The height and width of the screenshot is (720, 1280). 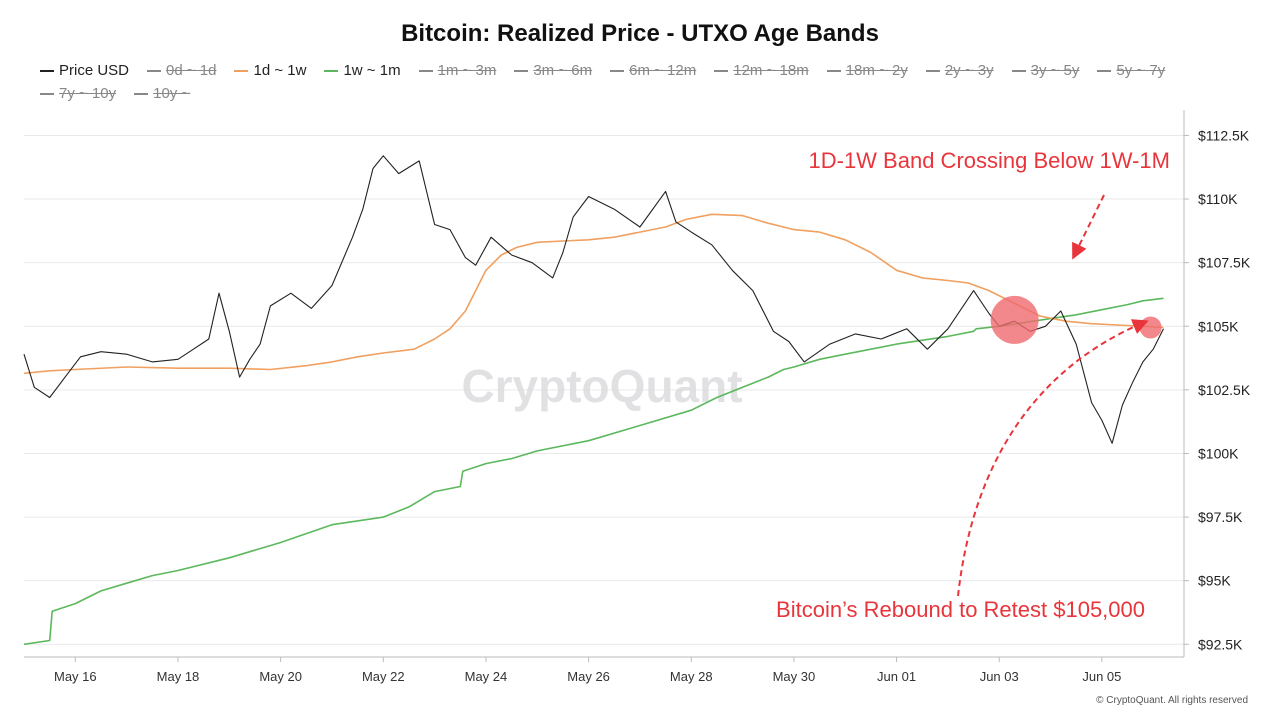 What do you see at coordinates (876, 70) in the screenshot?
I see `legend-label: 18m ~ 2y` at bounding box center [876, 70].